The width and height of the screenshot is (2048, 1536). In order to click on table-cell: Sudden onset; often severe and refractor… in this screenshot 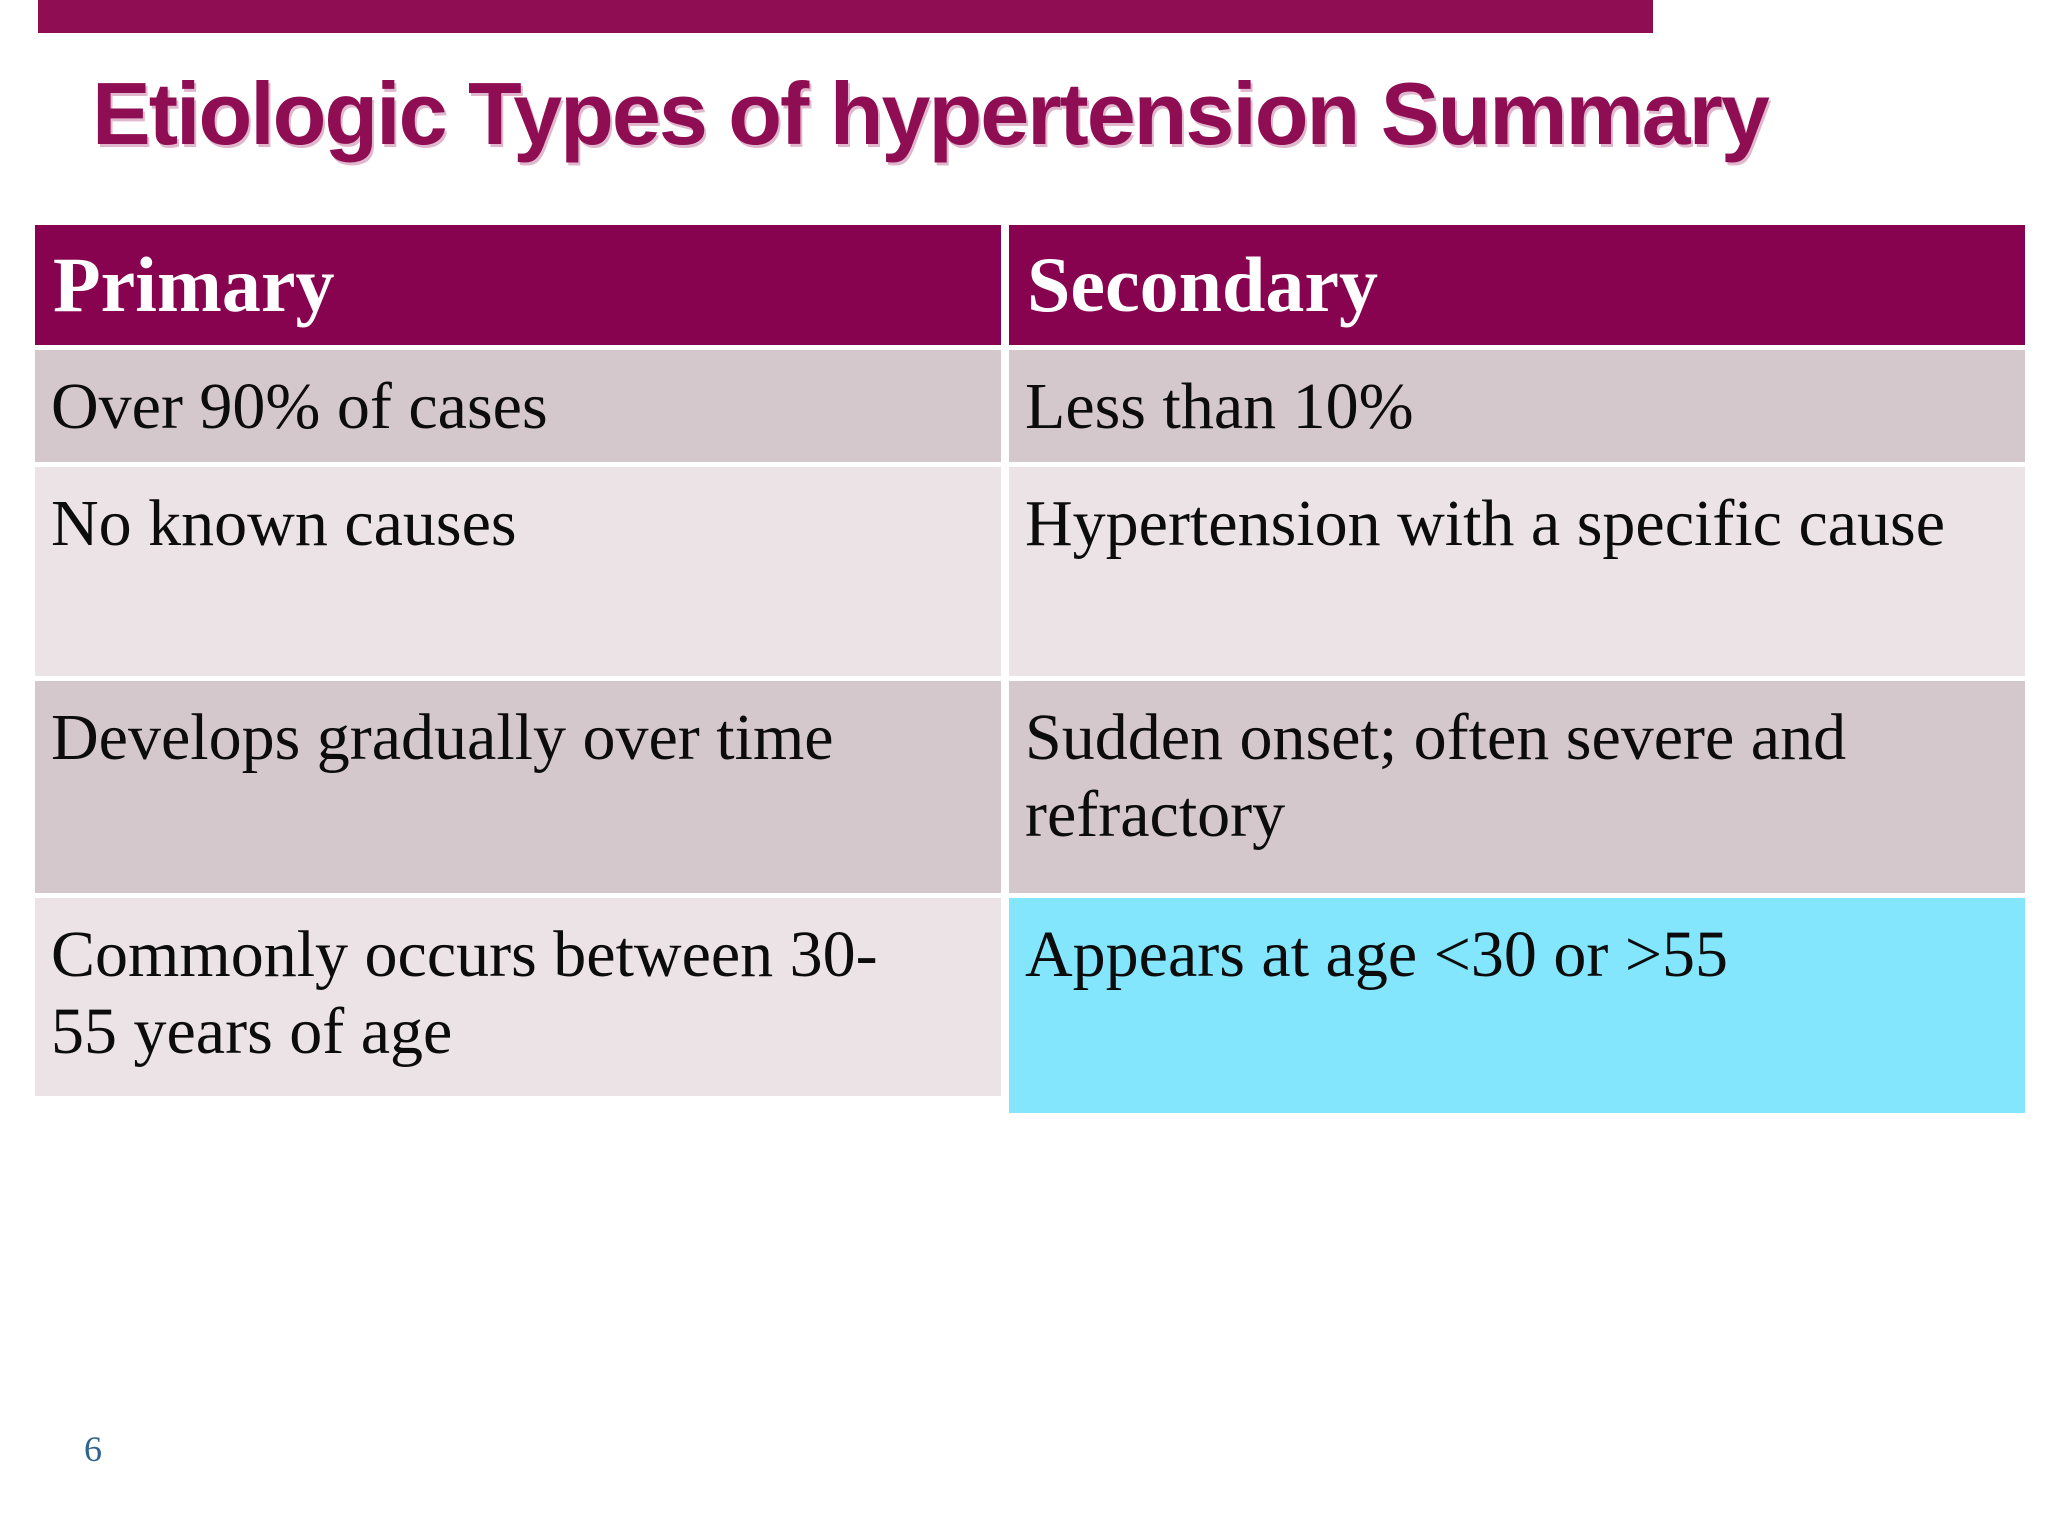, I will do `click(1517, 787)`.